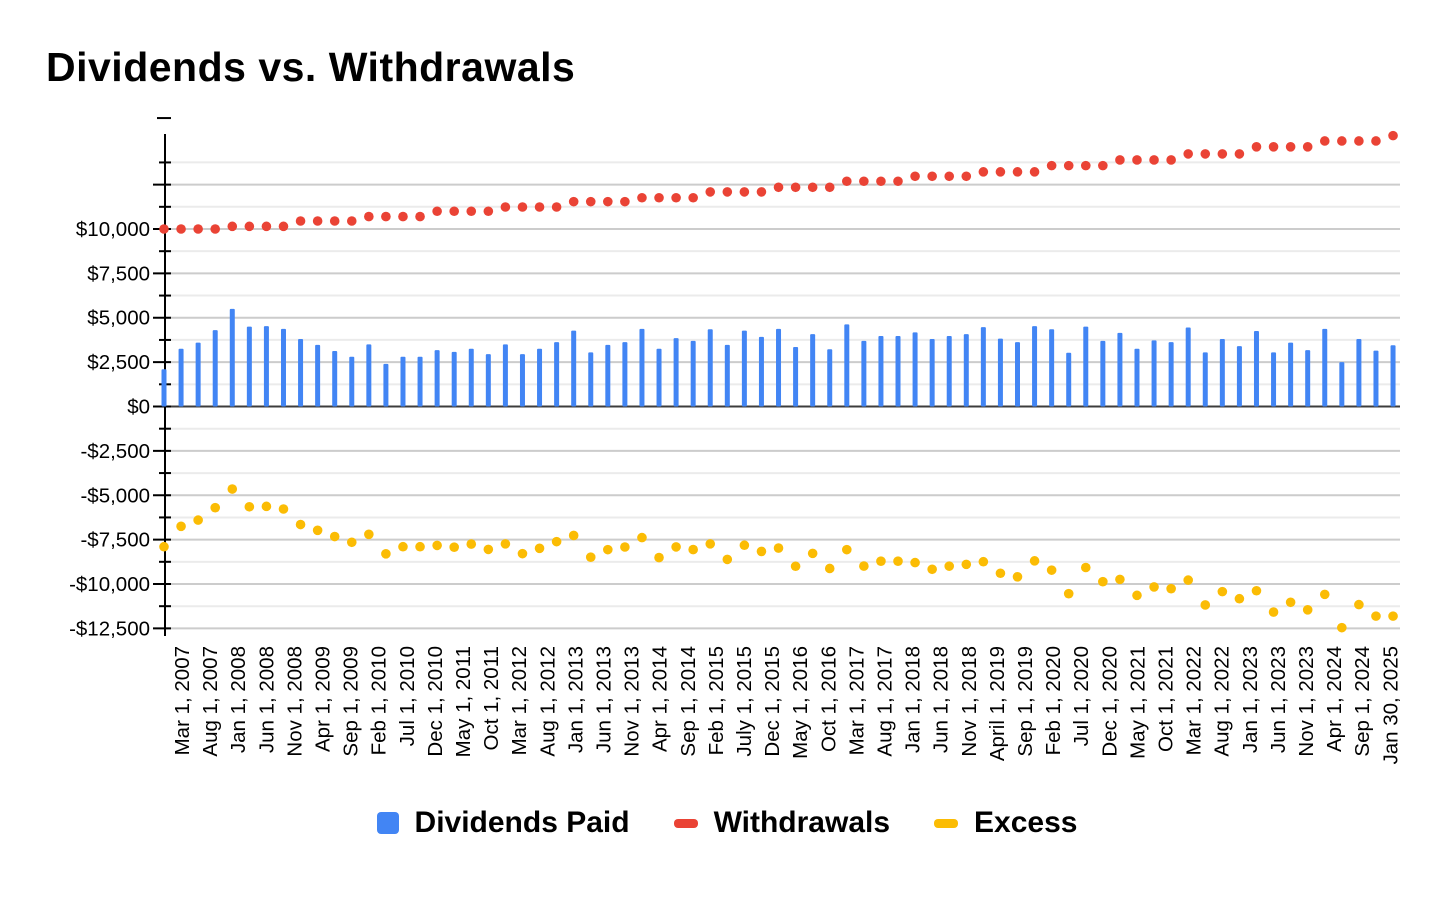 The image size is (1454, 900). I want to click on x-axis-tick-label: Aug 1, 2022, so click(1222, 701).